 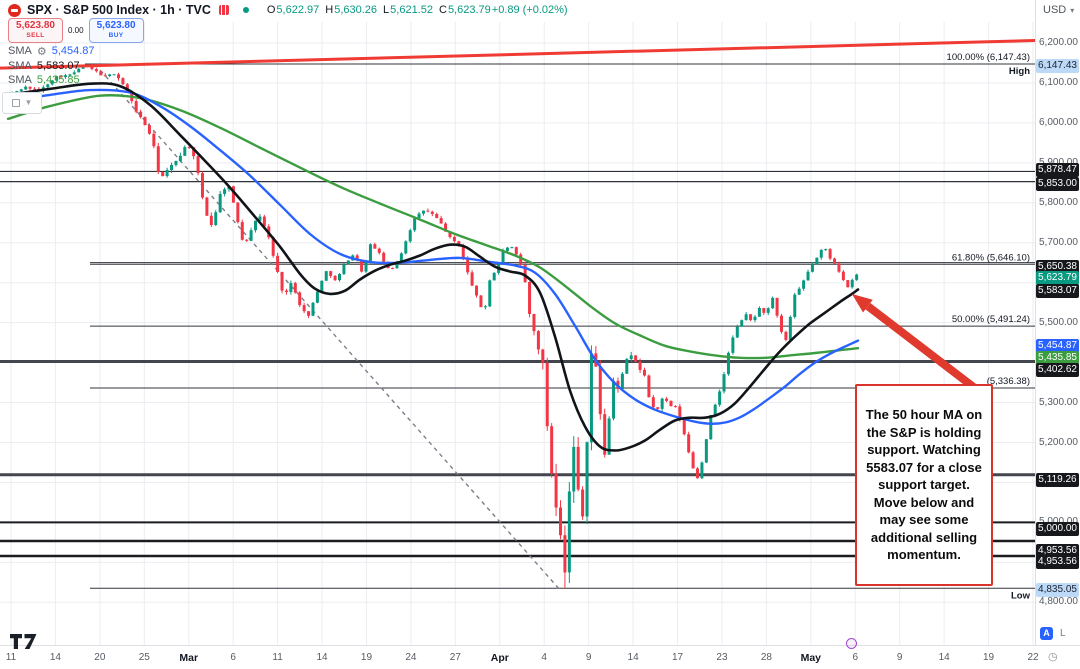 I want to click on price-axis-label: 5,800.00, so click(x=1058, y=202).